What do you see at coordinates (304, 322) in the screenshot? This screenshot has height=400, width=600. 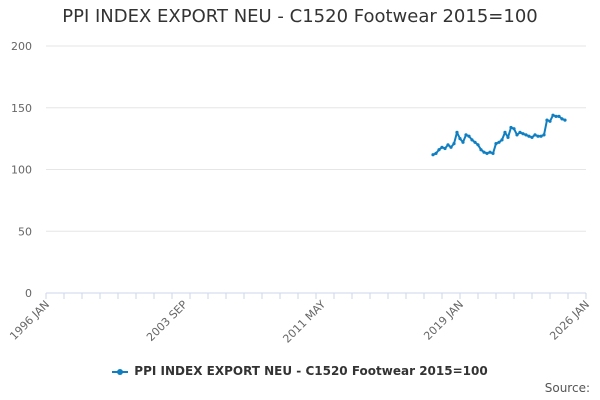 I see `x-tick-label: 2011 MAY` at bounding box center [304, 322].